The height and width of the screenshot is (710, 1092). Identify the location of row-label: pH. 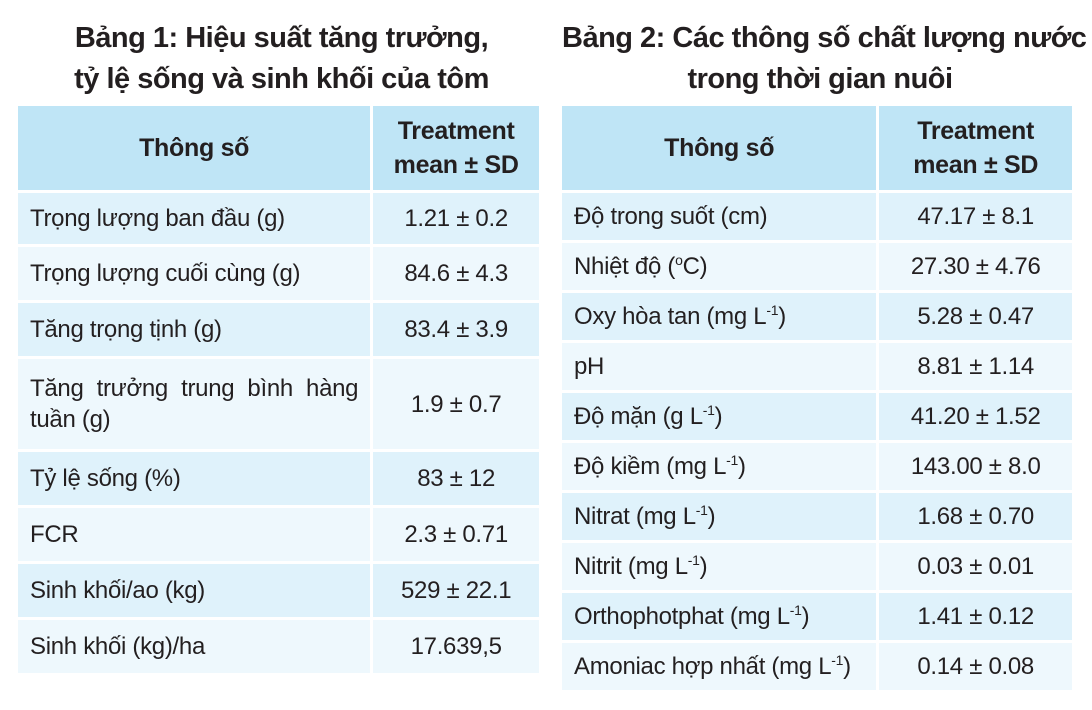
(719, 366).